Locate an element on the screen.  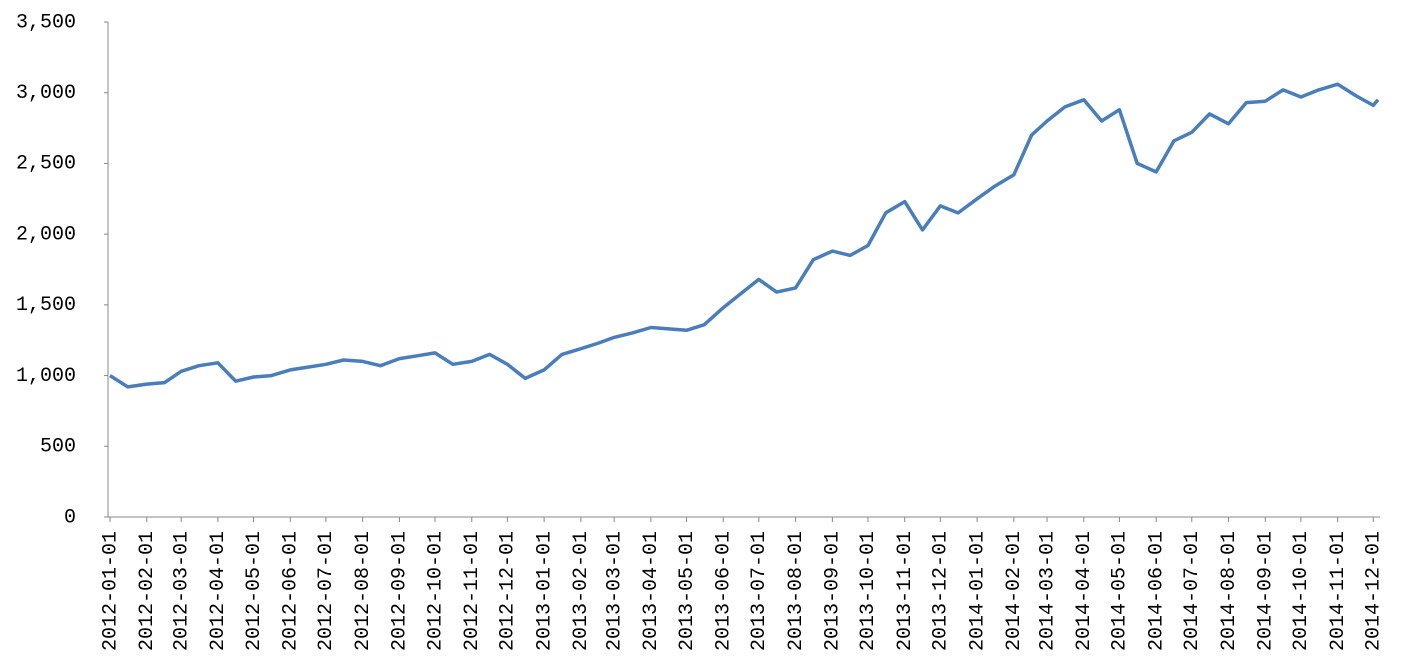
x-tick-label: 2014-05-01 is located at coordinates (1120, 591).